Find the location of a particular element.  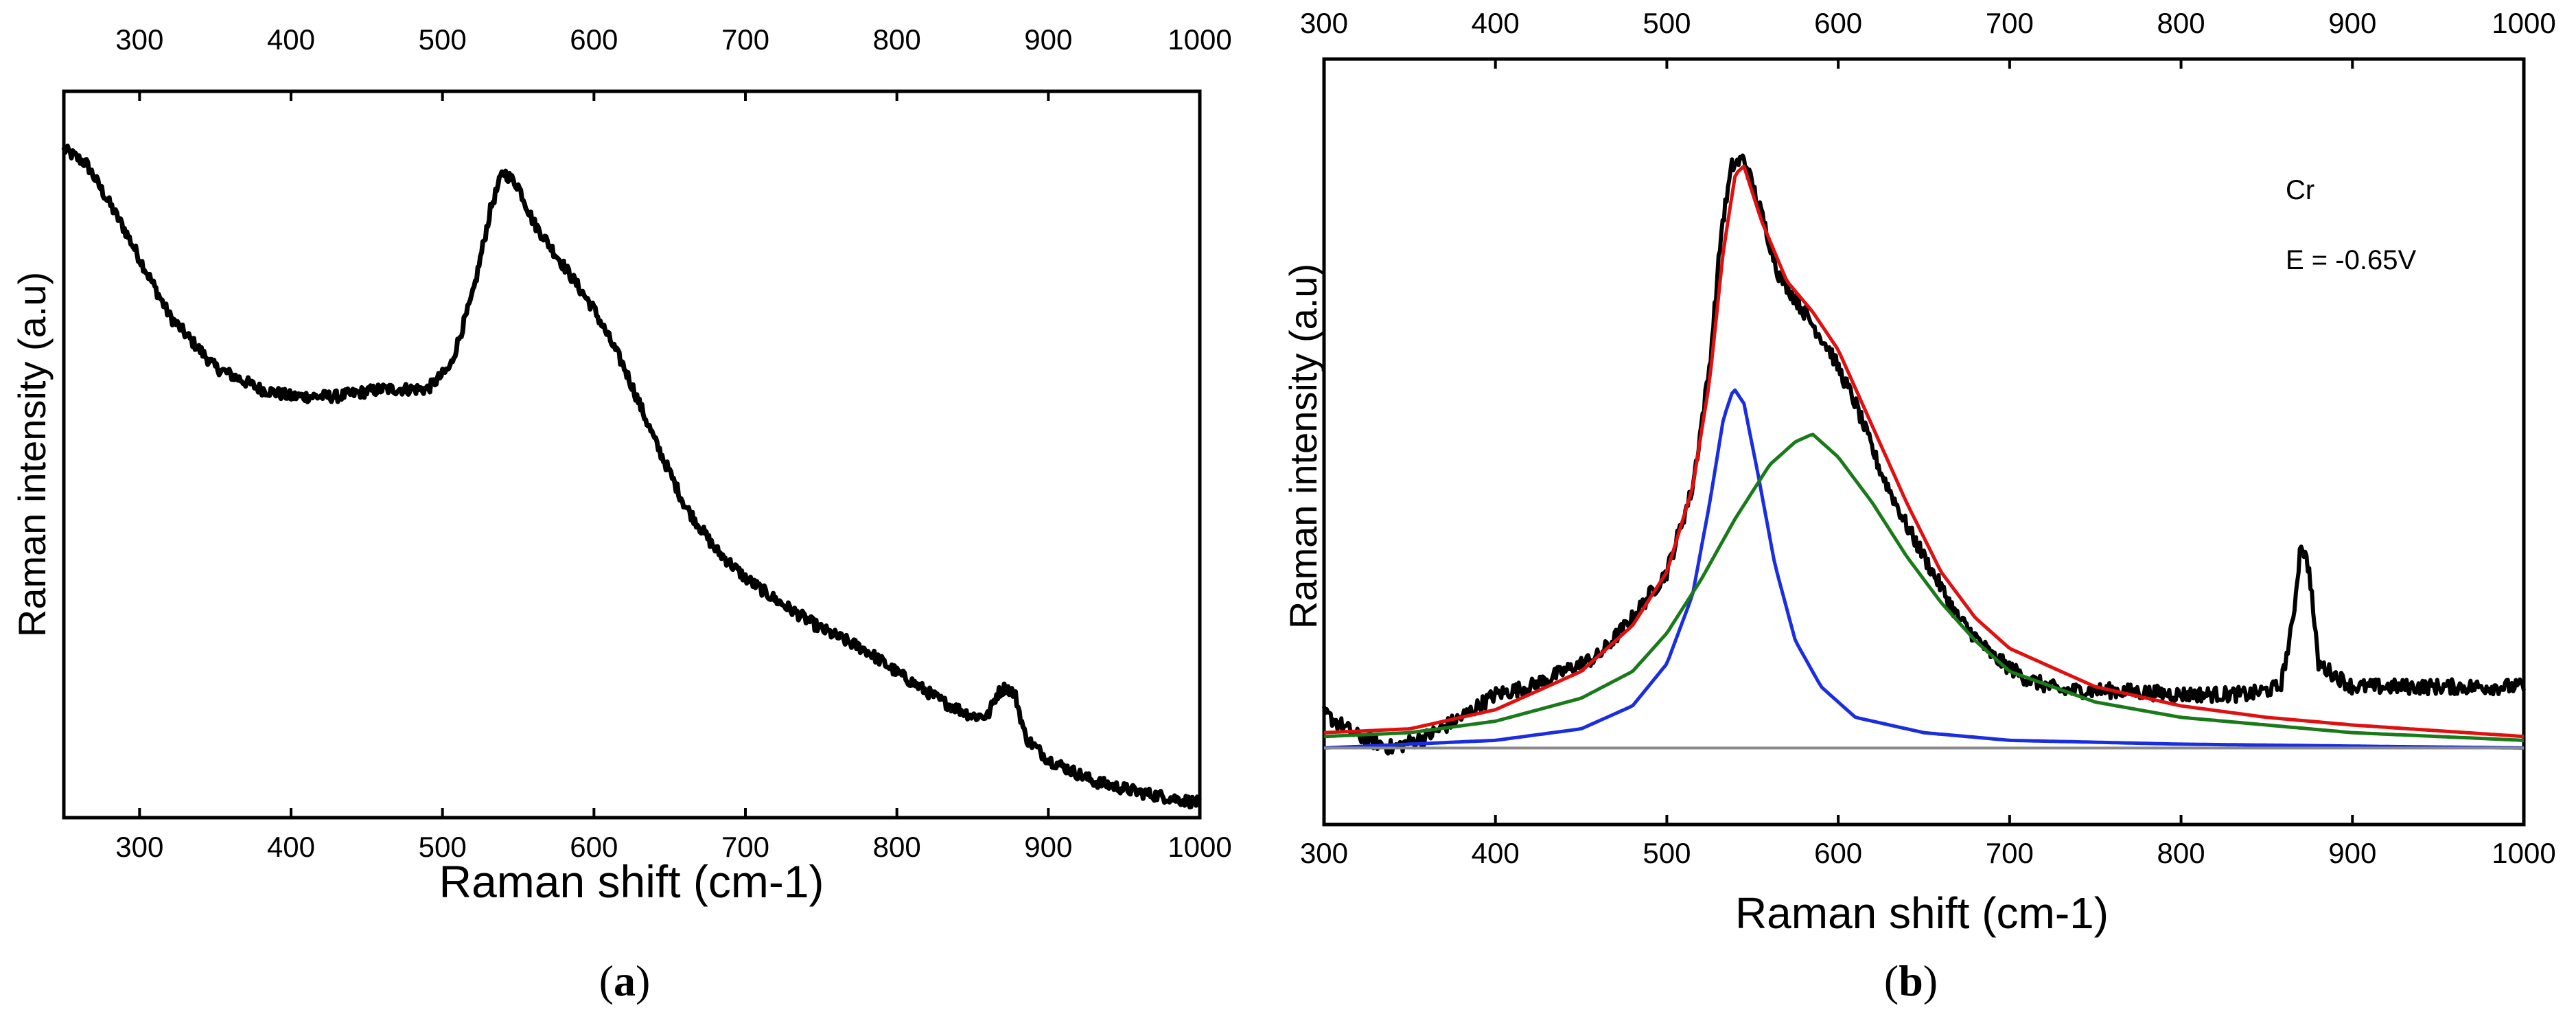

x-axis-title-b: Raman shift (cm-1) is located at coordinates (1922, 913).